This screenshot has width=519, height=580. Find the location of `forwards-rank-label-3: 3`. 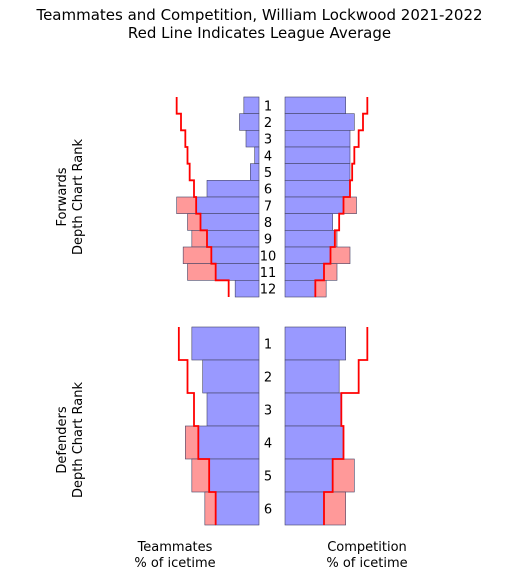

forwards-rank-label-3: 3 is located at coordinates (268, 140).